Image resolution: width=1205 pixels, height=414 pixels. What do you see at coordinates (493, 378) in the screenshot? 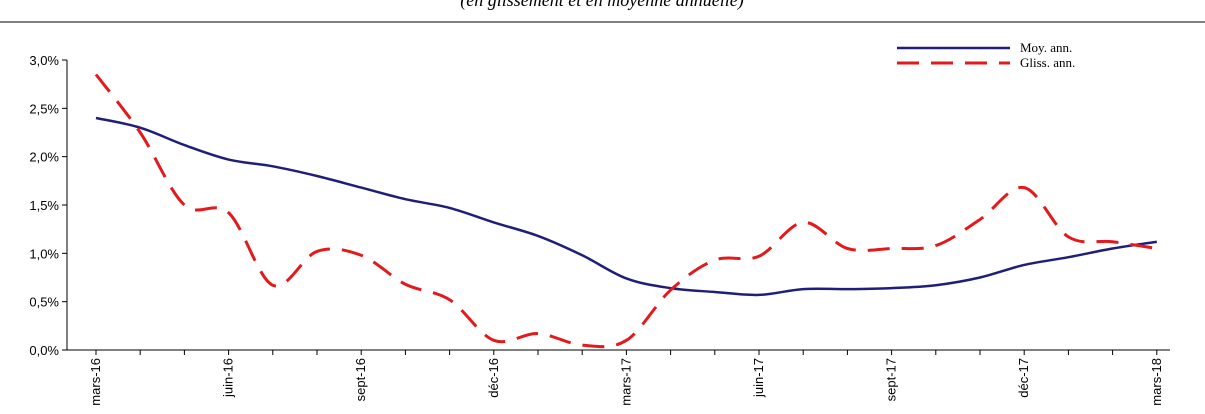
I see `x-tick-label: déc-16` at bounding box center [493, 378].